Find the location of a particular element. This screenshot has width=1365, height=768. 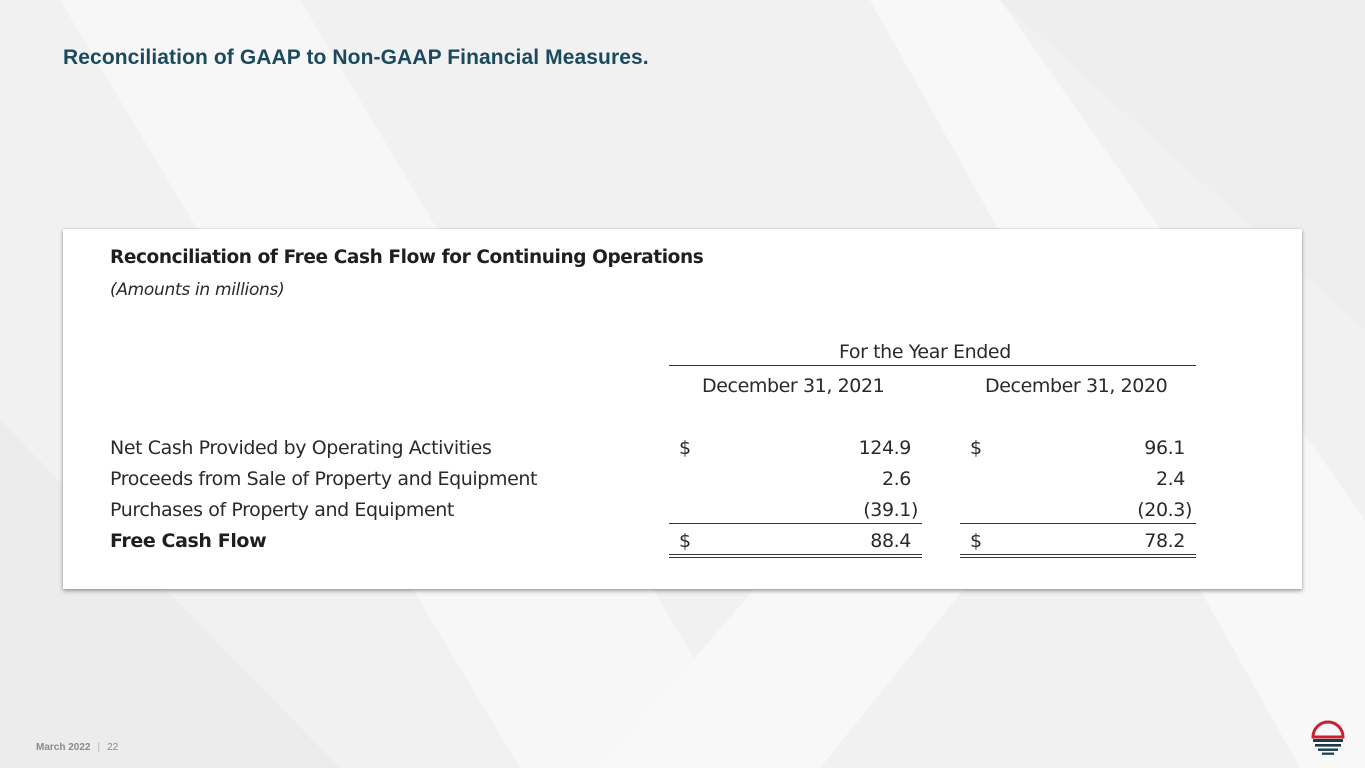

total-value-2021: 88.4 is located at coordinates (890, 541).